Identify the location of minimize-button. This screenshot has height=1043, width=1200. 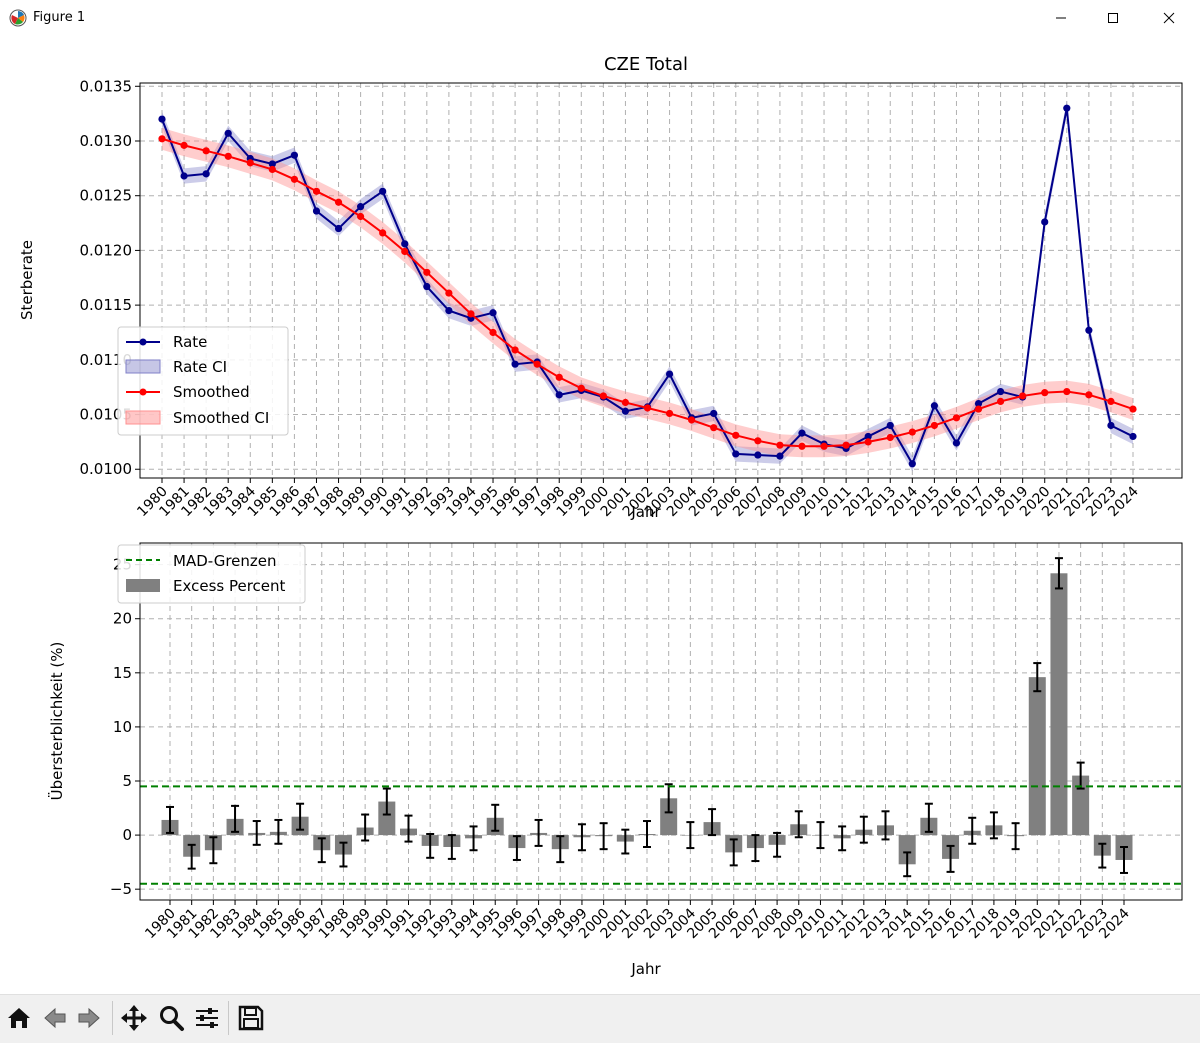
(1061, 18).